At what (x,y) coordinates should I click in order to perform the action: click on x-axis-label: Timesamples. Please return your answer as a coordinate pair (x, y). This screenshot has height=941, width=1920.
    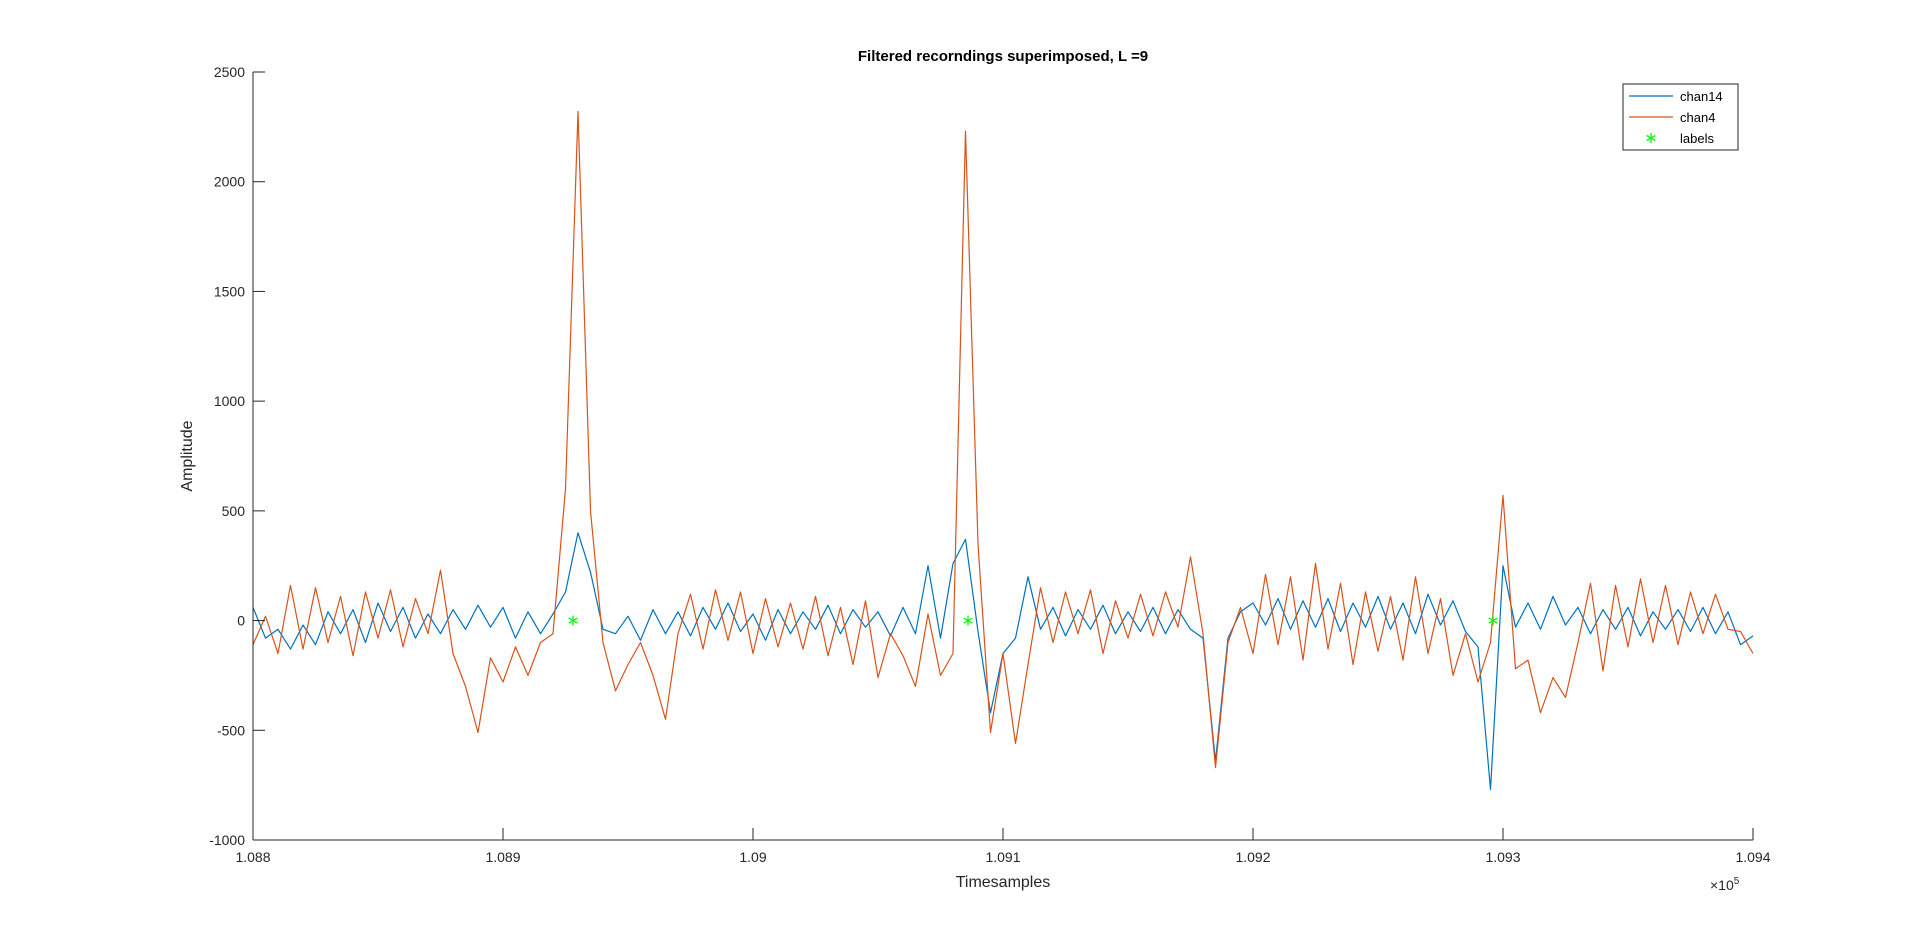
    Looking at the image, I should click on (1003, 882).